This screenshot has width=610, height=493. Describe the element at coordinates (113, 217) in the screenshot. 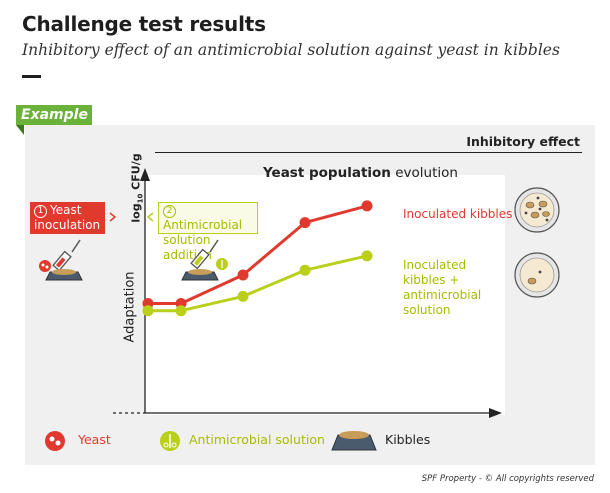

I see `step1-arrow-icon` at that location.